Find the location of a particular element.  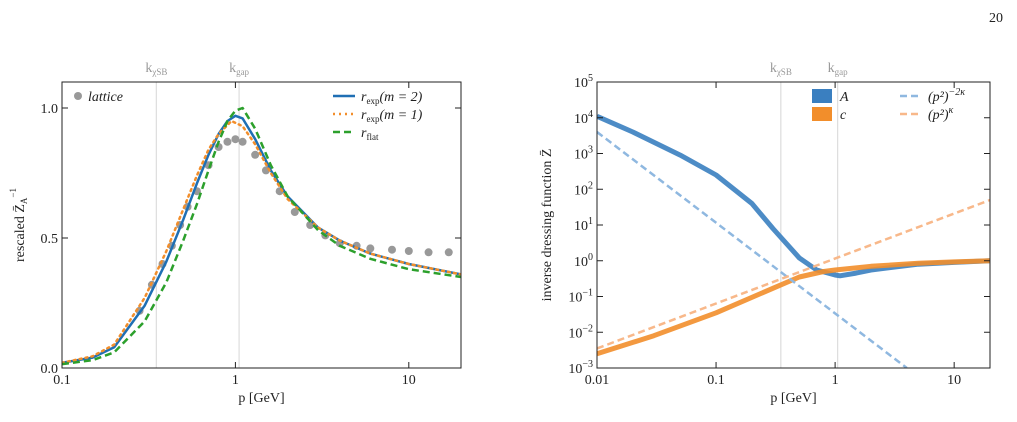

legend-label: rexp(m = 1) is located at coordinates (392, 116).